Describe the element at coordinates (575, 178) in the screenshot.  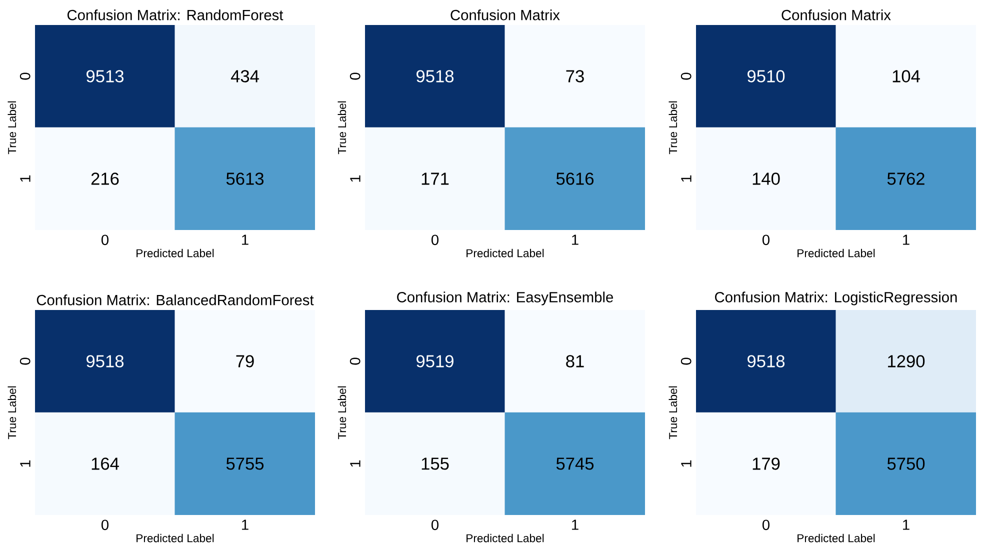
I see `data-label: 5616` at that location.